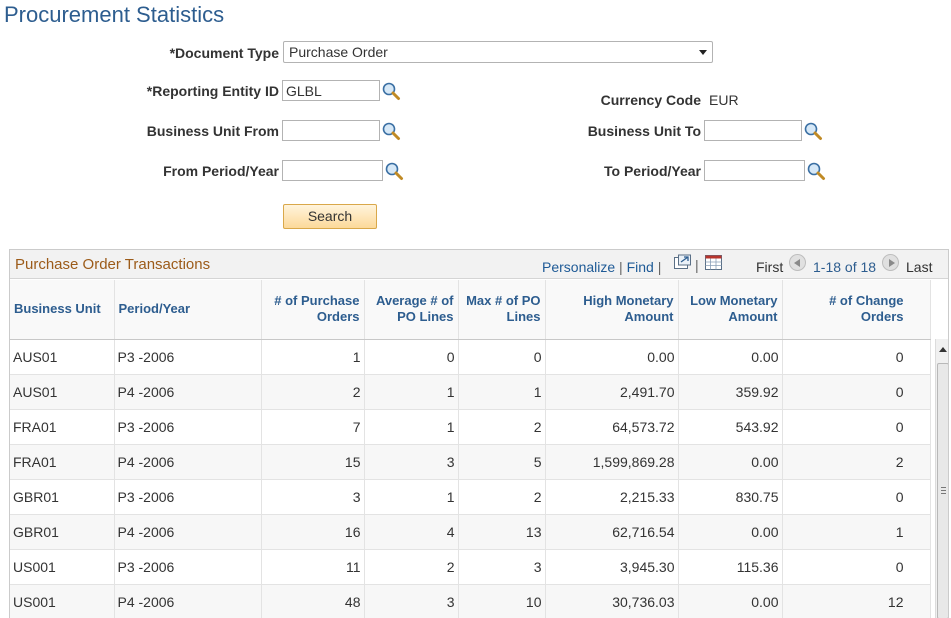 The height and width of the screenshot is (618, 951). Describe the element at coordinates (644, 131) in the screenshot. I see `business-unit-to-label: Business Unit To` at that location.